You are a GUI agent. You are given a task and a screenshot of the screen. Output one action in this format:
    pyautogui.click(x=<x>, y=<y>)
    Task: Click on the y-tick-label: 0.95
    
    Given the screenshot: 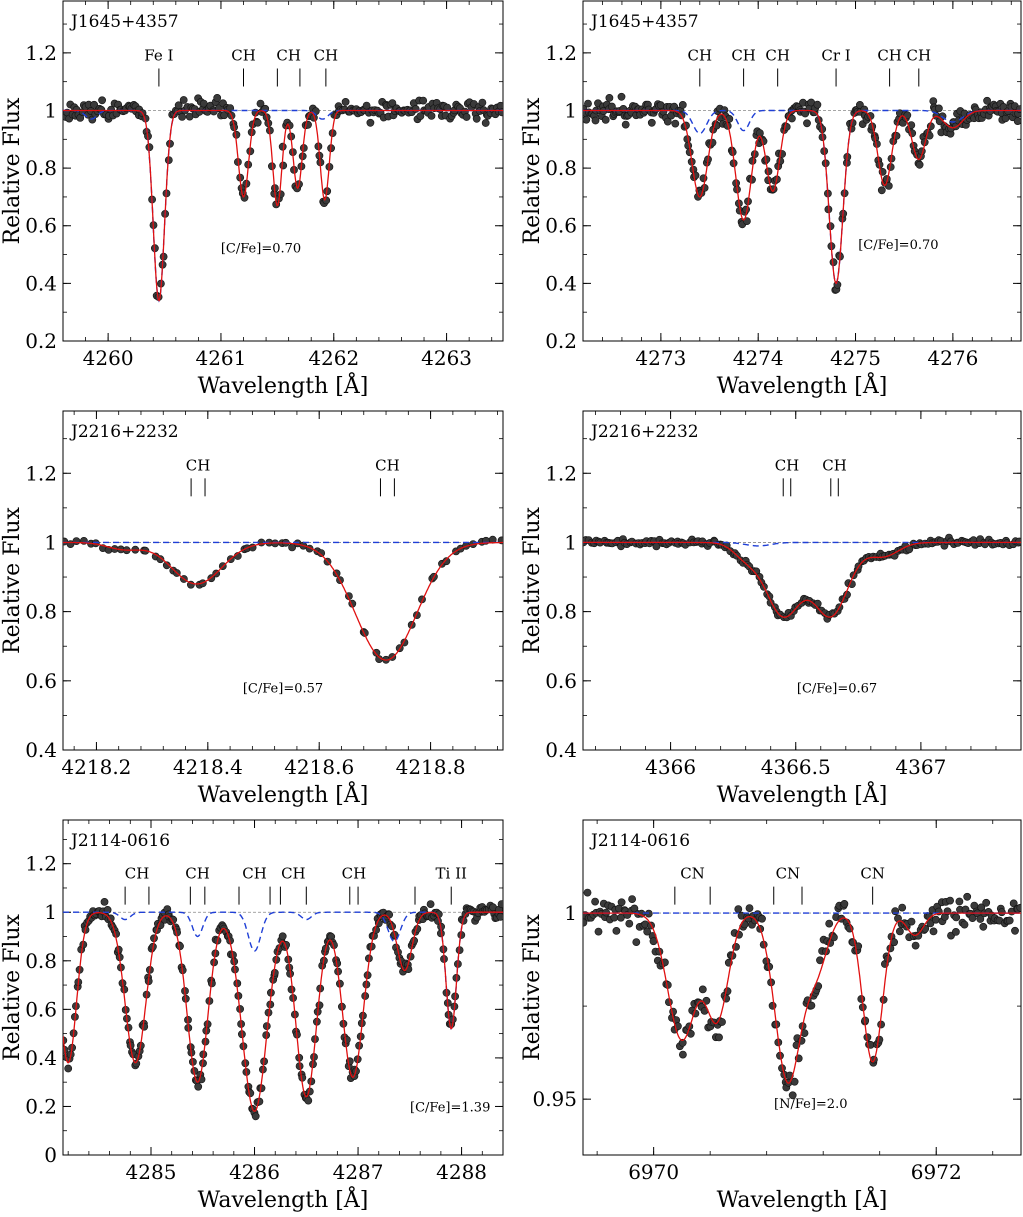 What is the action you would take?
    pyautogui.click(x=554, y=1099)
    